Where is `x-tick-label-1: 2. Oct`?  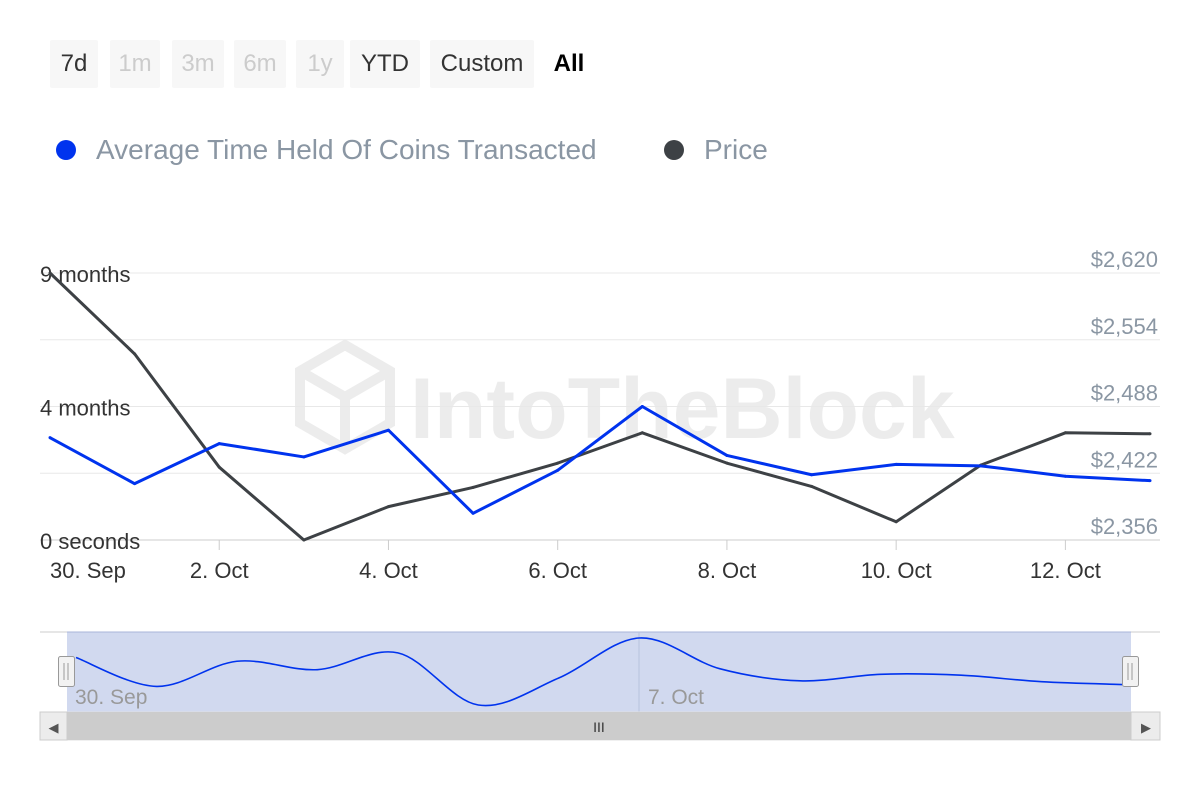 x-tick-label-1: 2. Oct is located at coordinates (219, 570).